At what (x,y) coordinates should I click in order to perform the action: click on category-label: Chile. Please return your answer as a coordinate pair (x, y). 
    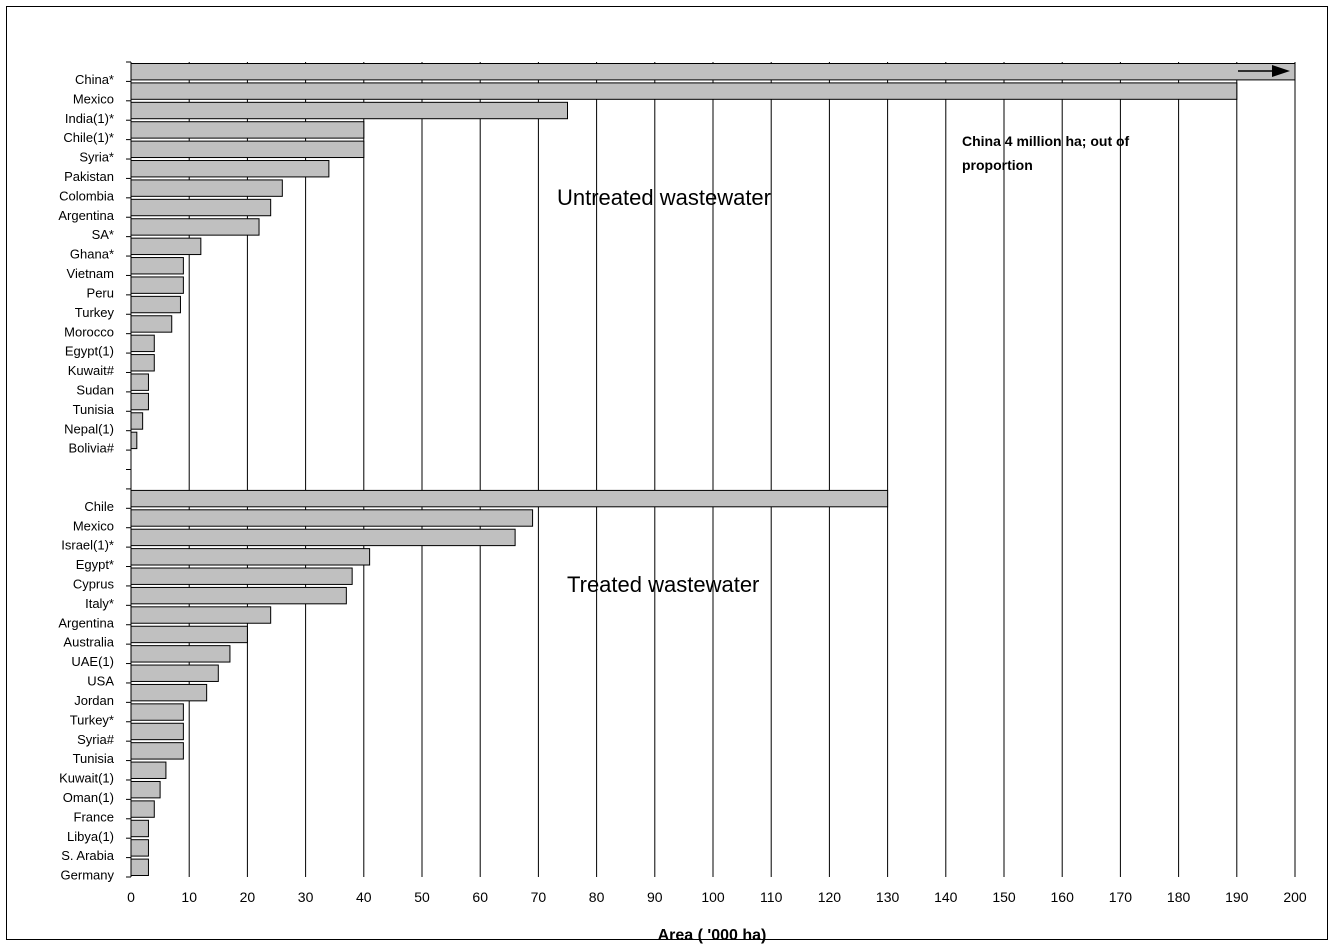
    Looking at the image, I should click on (99, 506).